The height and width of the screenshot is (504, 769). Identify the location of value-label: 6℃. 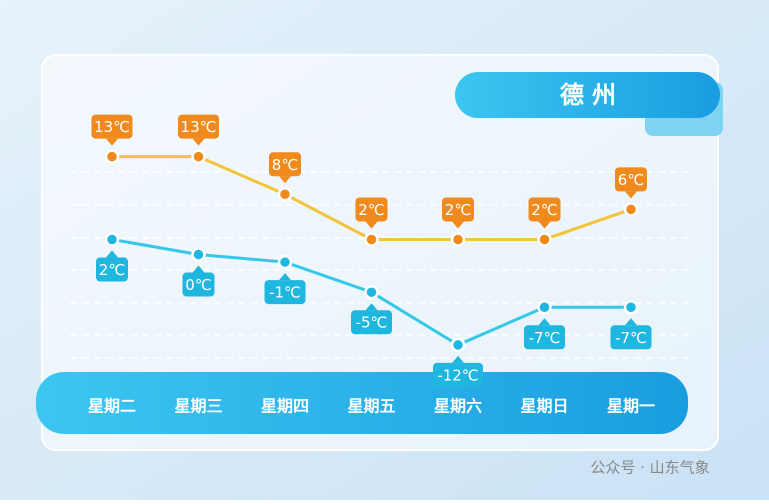
(631, 180).